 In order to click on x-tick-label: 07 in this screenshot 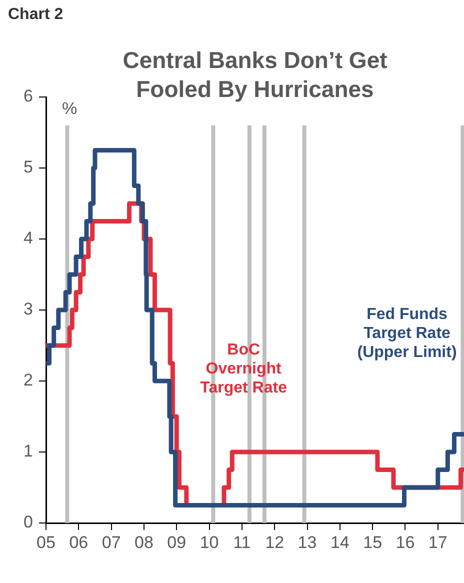, I will do `click(111, 542)`.